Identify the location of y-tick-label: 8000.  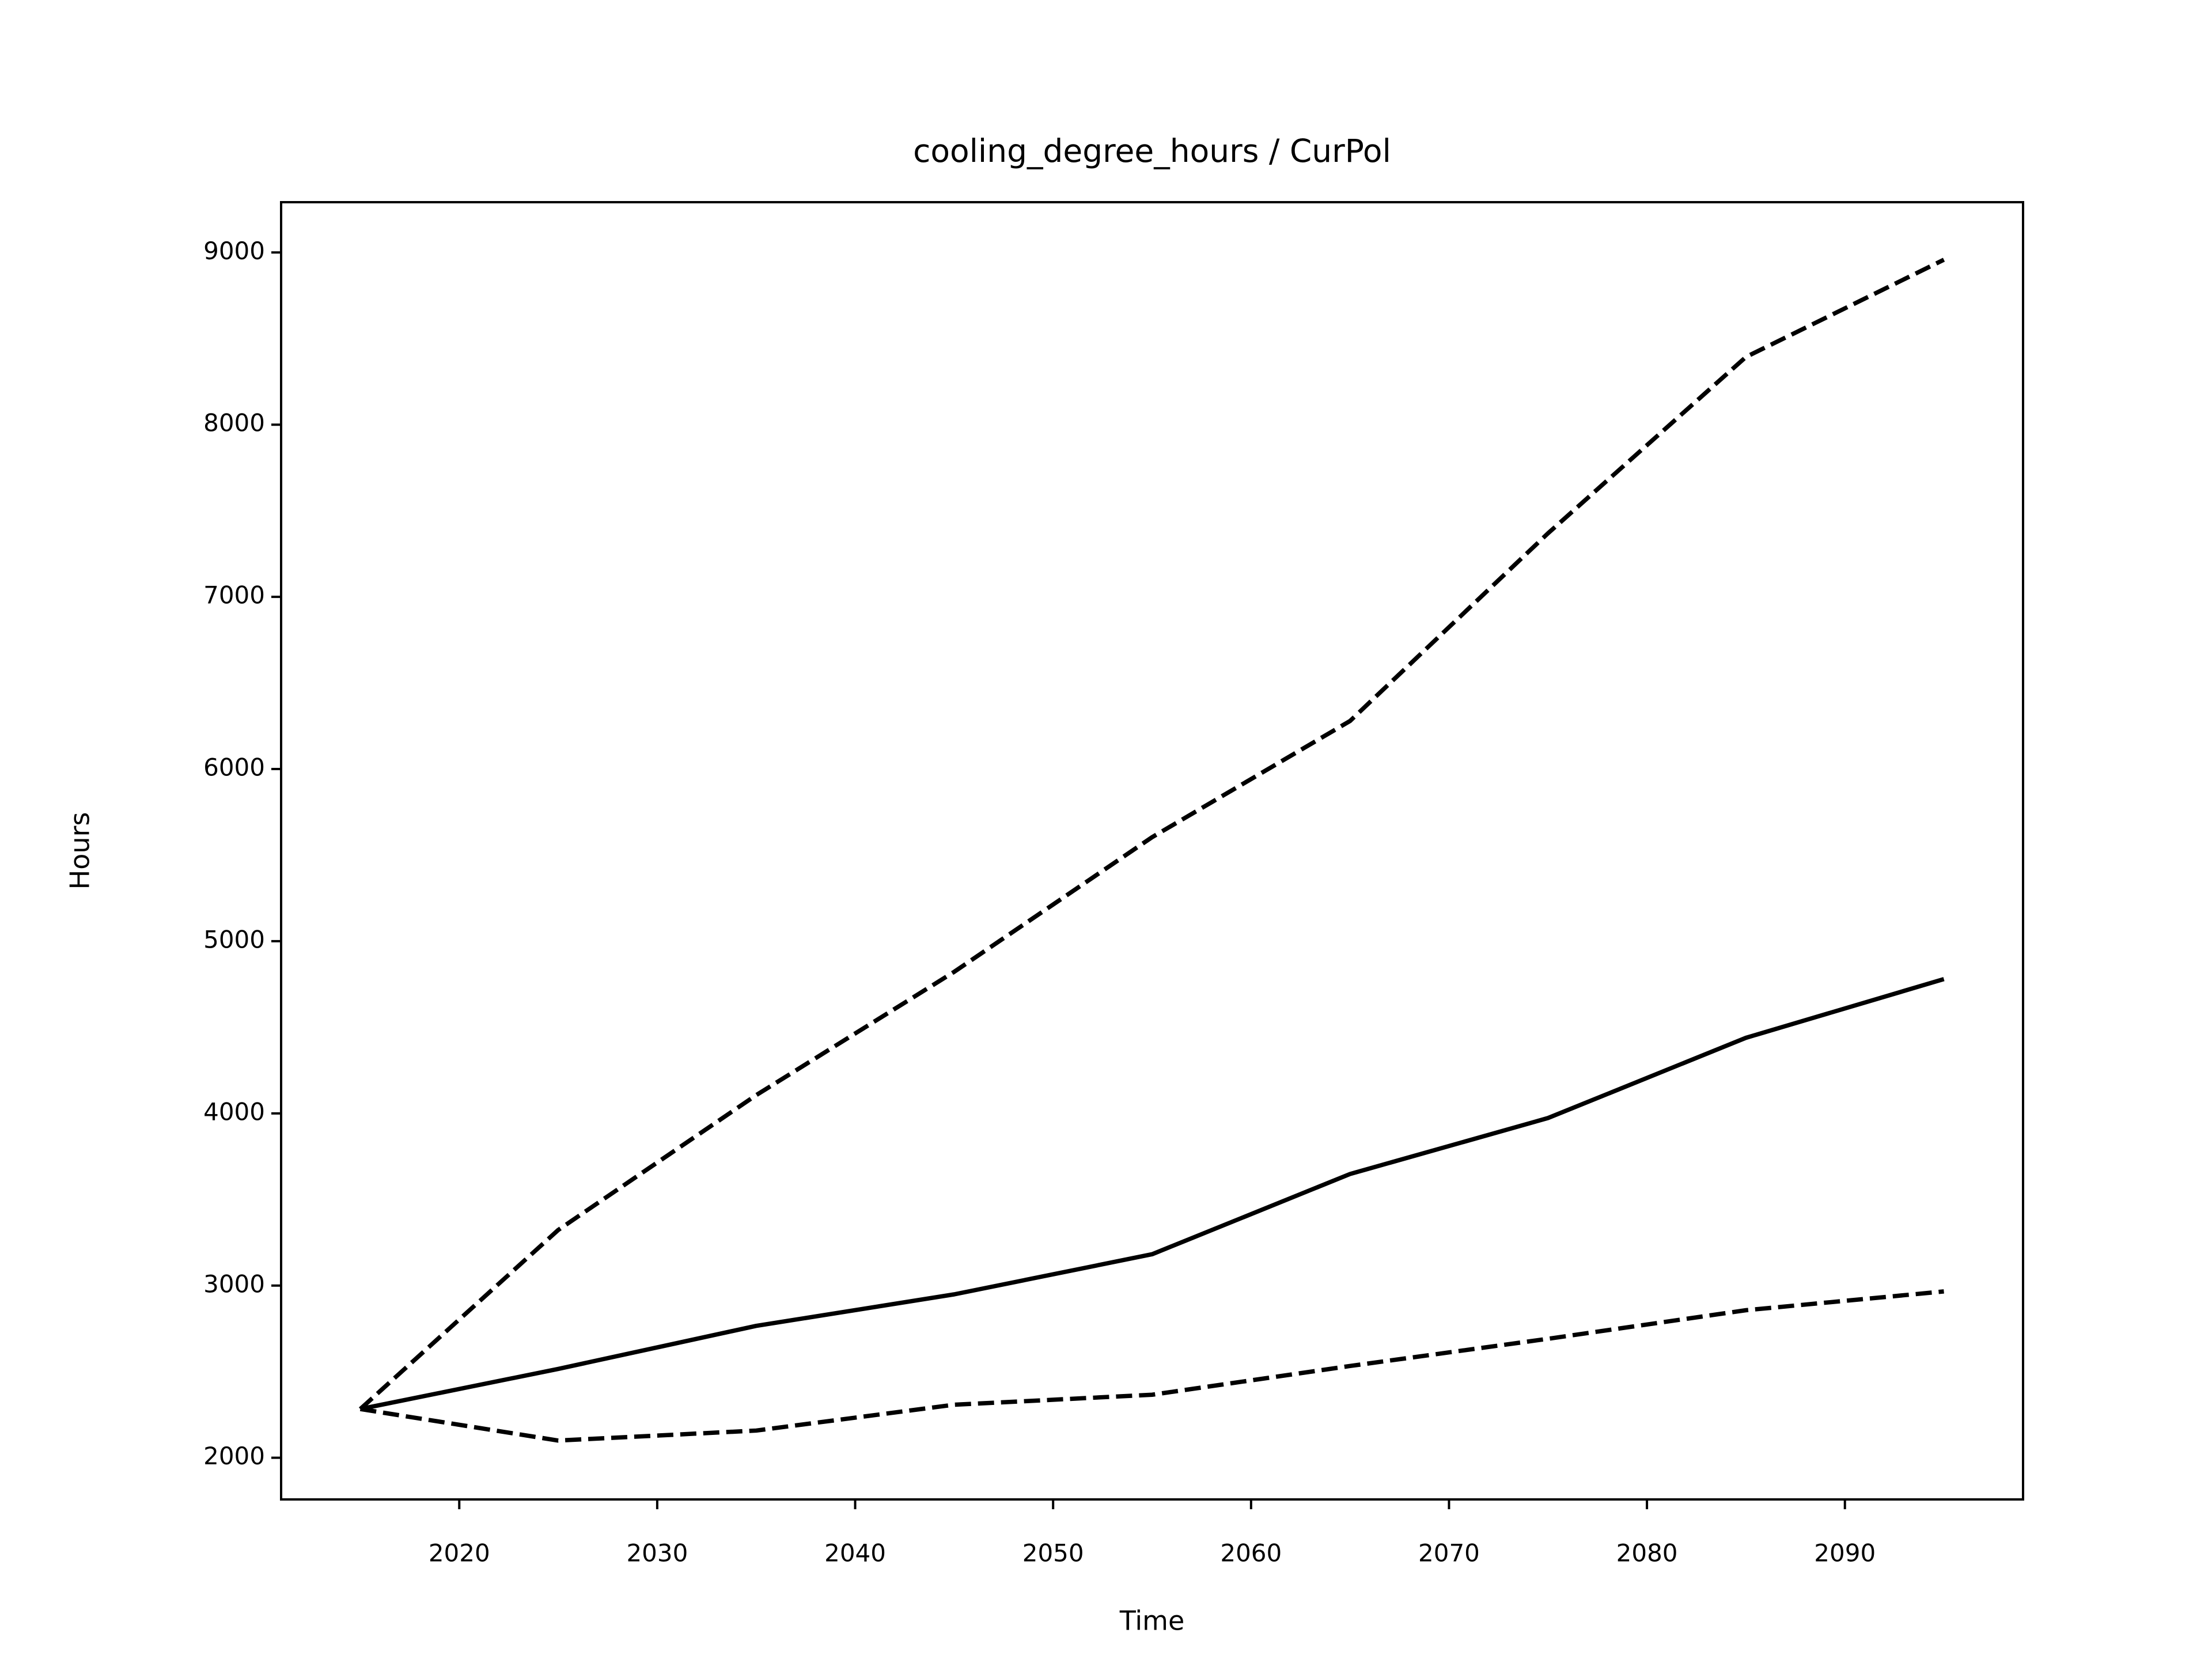
(234, 423).